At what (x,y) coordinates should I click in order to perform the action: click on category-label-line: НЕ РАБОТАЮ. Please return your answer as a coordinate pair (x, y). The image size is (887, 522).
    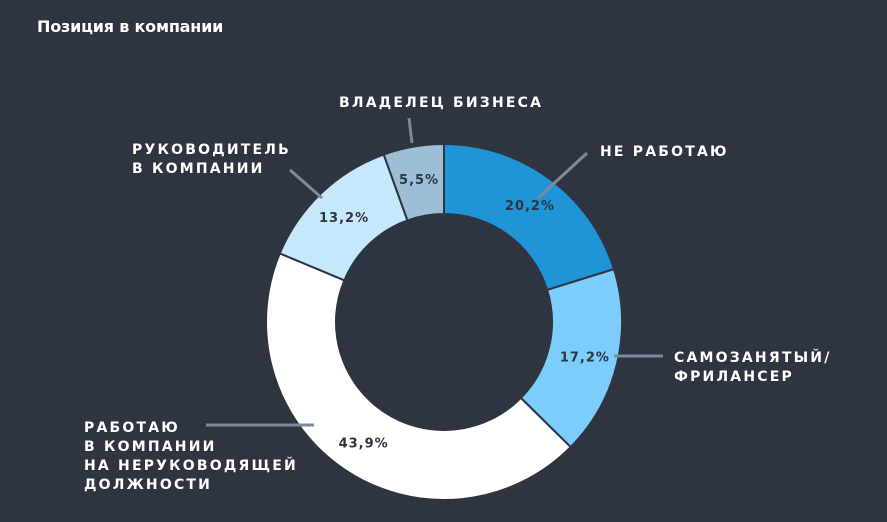
    Looking at the image, I should click on (664, 152).